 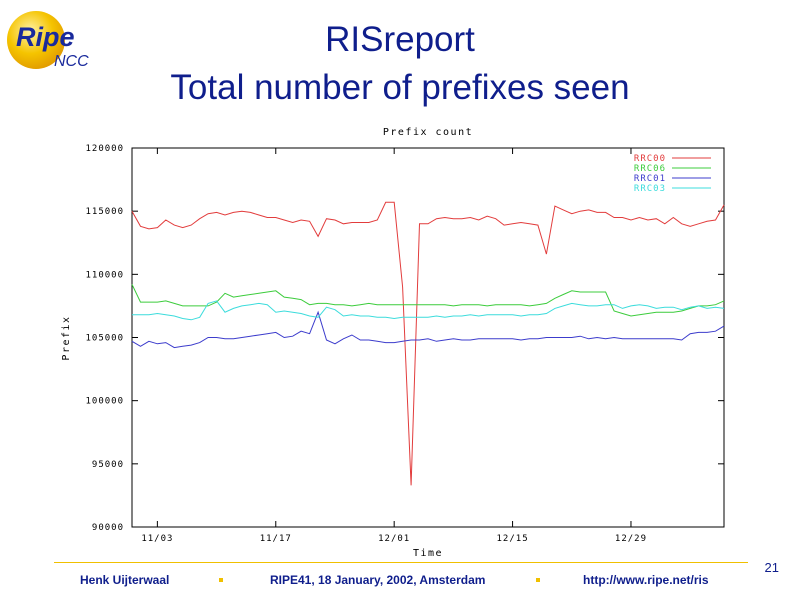 What do you see at coordinates (650, 169) in the screenshot?
I see `legend-label-rrc06: RRC06` at bounding box center [650, 169].